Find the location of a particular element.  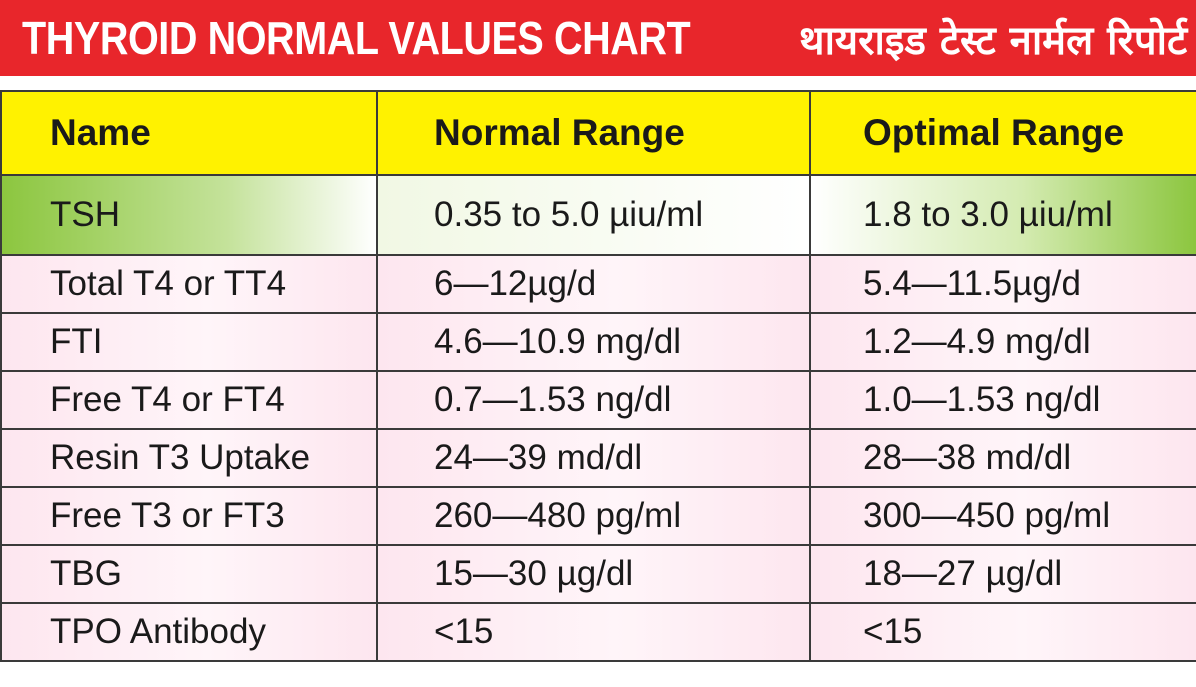

cell-name: TSH is located at coordinates (189, 215).